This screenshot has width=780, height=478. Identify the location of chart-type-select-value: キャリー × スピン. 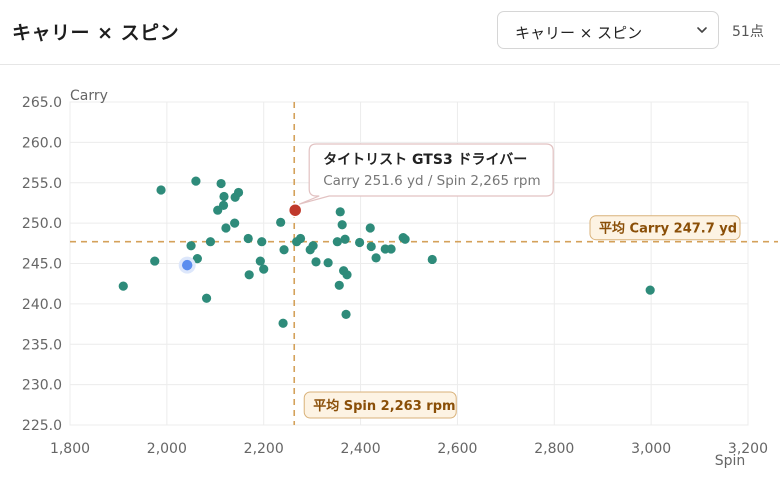
(579, 33).